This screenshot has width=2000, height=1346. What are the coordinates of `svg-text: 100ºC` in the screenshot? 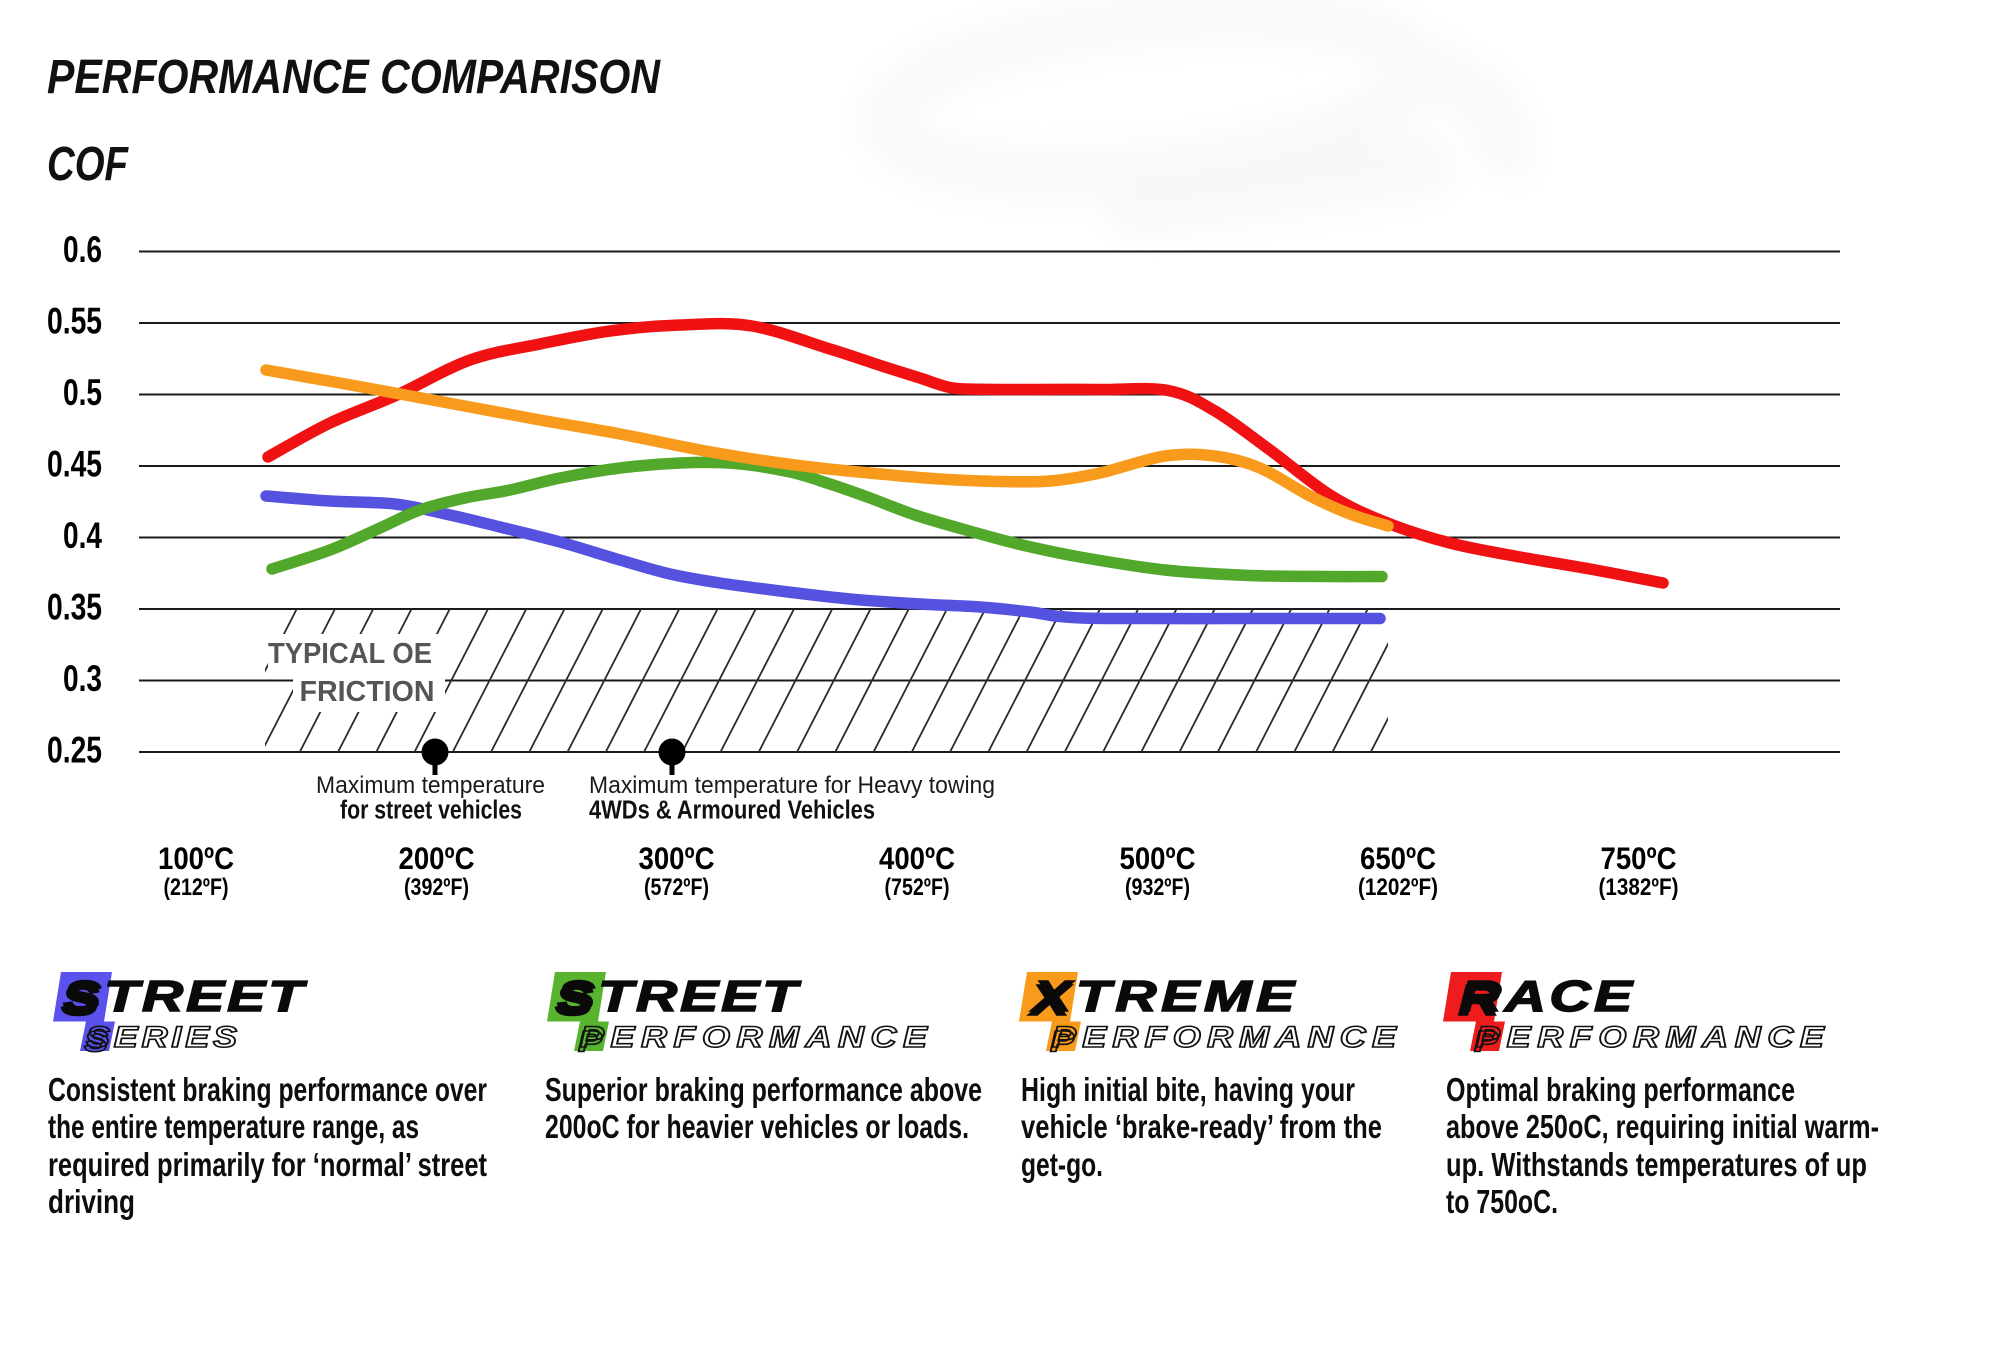 It's located at (196, 858).